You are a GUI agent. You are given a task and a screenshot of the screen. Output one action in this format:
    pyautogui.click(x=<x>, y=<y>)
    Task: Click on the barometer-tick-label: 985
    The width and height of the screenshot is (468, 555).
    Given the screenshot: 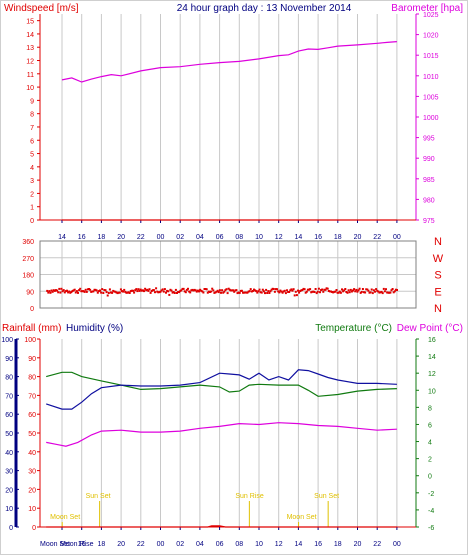 What is the action you would take?
    pyautogui.click(x=429, y=180)
    